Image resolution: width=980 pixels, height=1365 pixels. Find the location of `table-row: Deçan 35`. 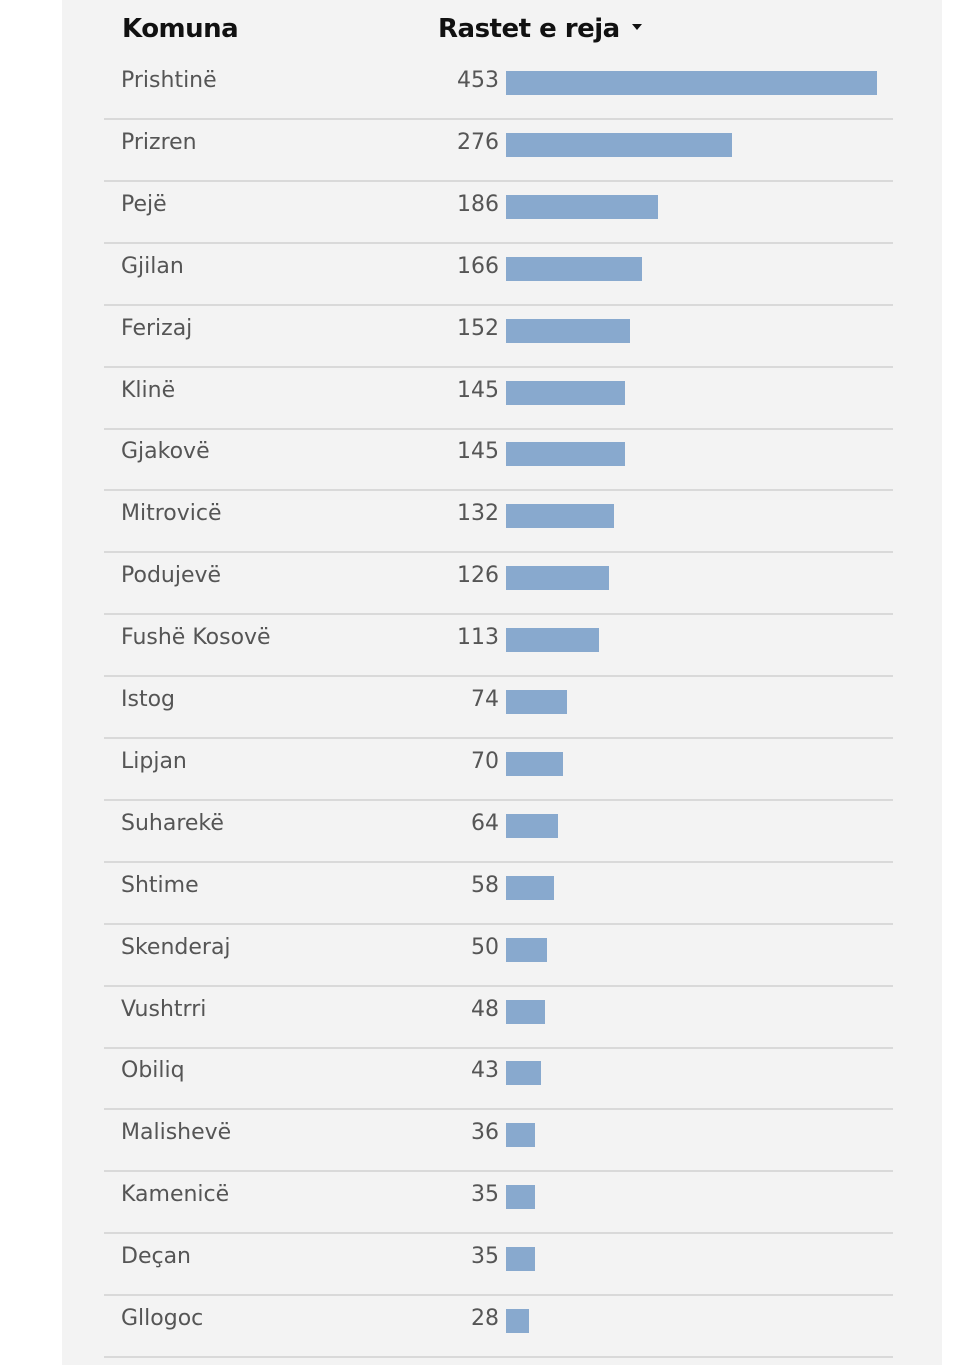

table-row: Deçan 35 is located at coordinates (498, 1265).